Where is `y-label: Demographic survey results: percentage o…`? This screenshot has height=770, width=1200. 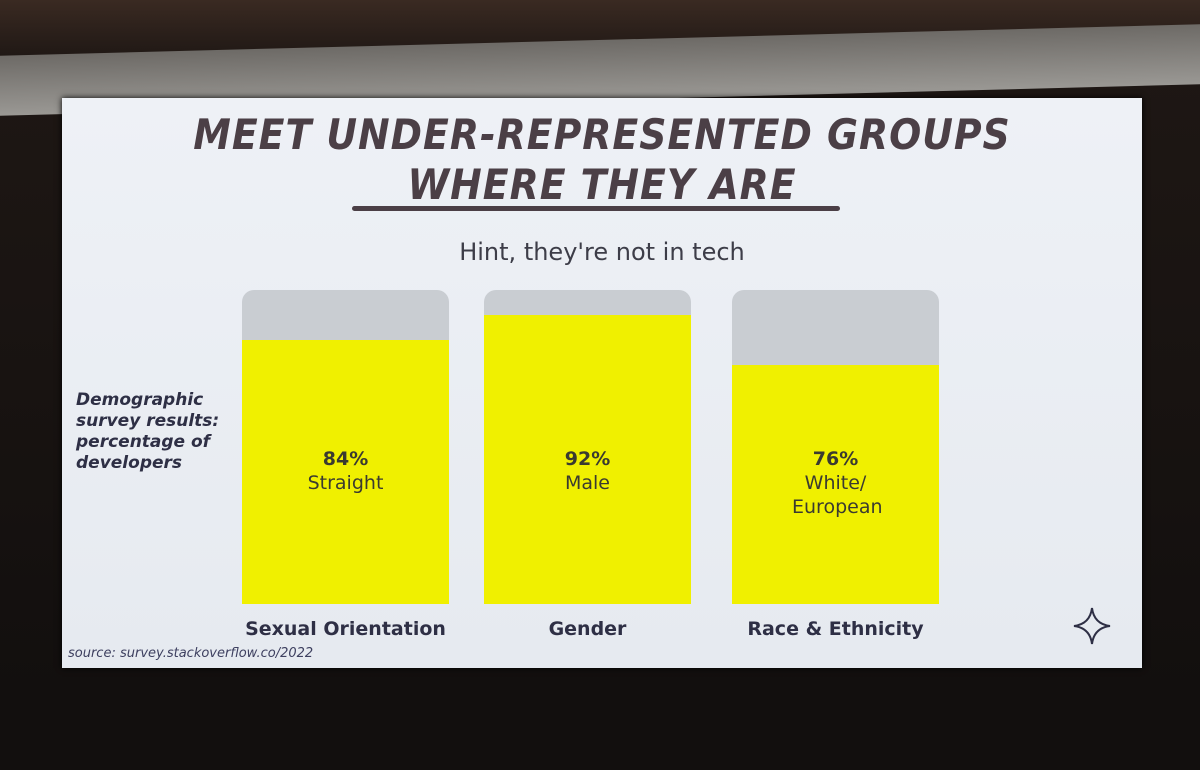 y-label: Demographic survey results: percentage o… is located at coordinates (148, 431).